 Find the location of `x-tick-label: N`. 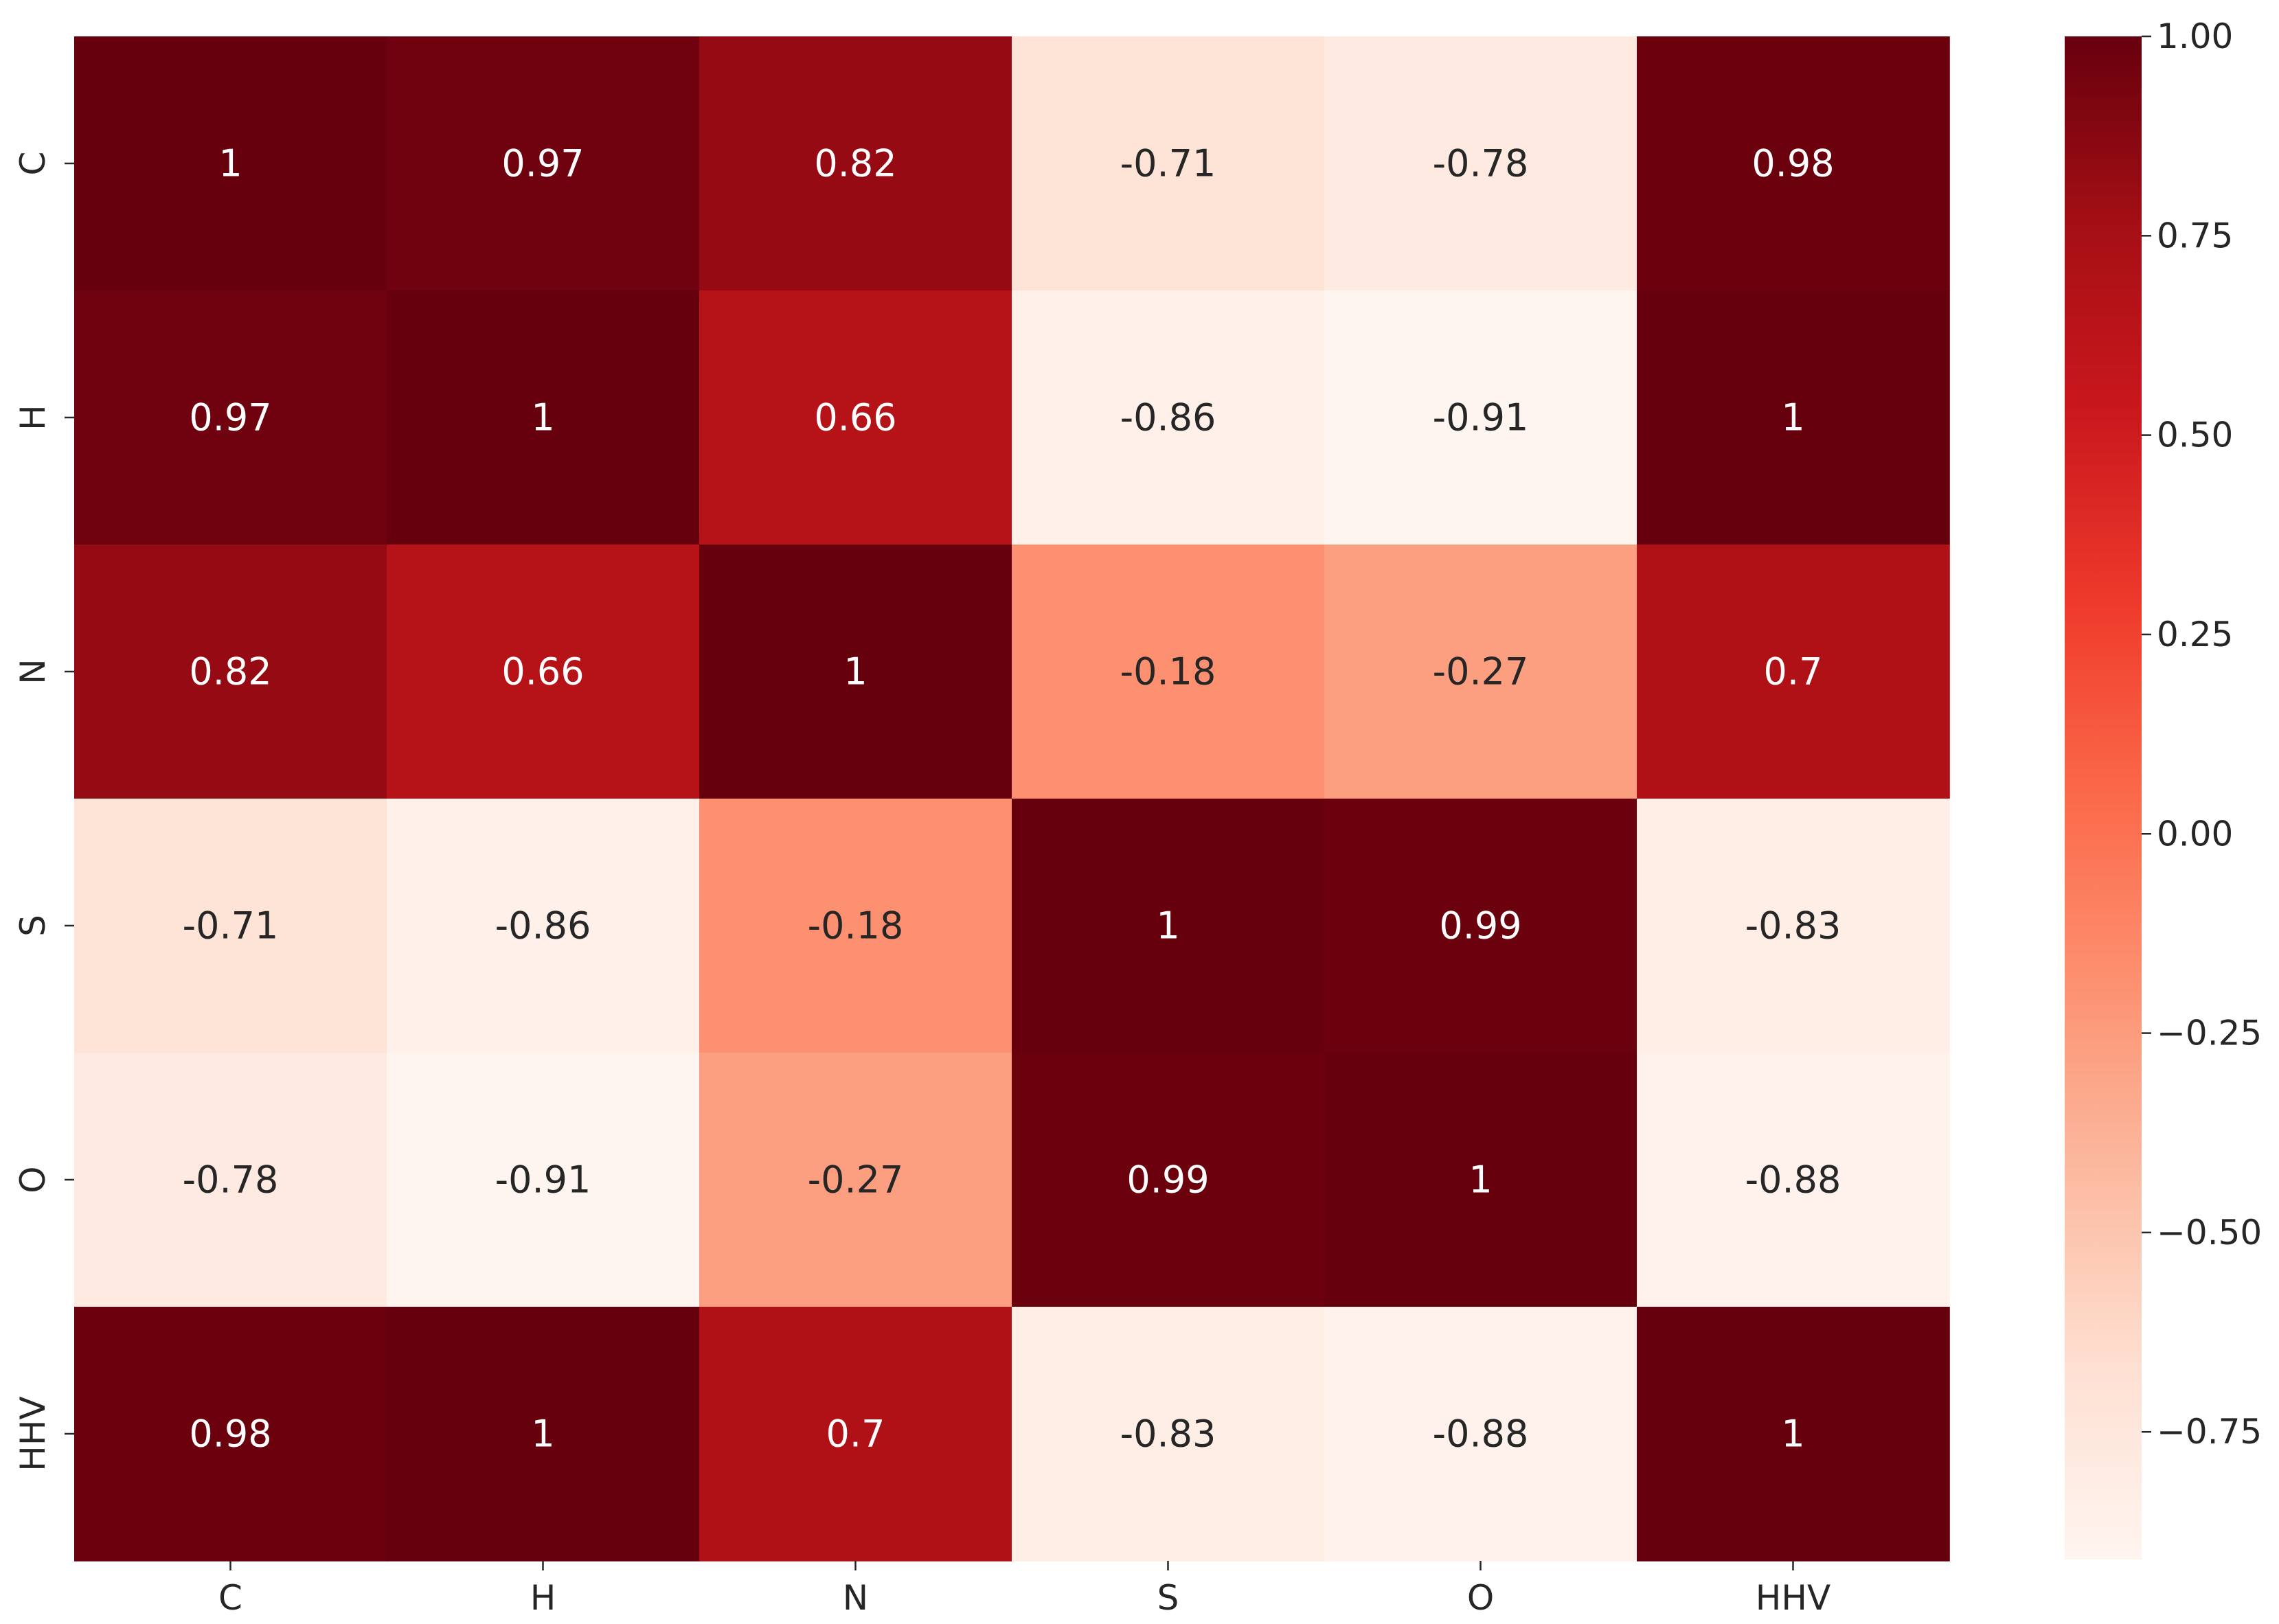

x-tick-label: N is located at coordinates (855, 1598).